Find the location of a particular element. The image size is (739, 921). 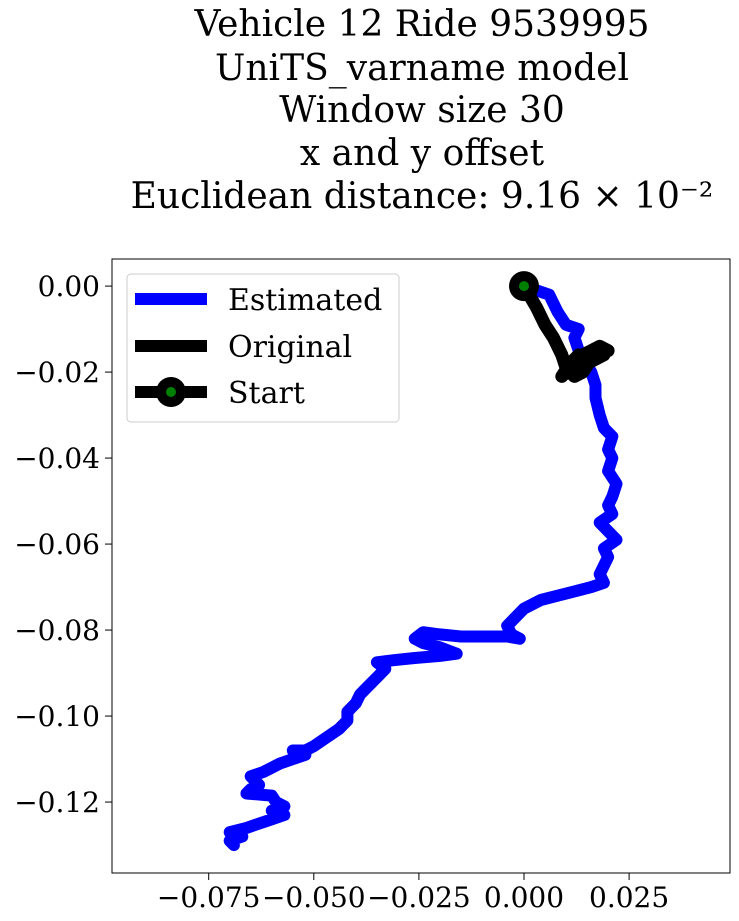

x-axis: −0.075 −0.050 −0.025 0.000 0.025 is located at coordinates (413, 893).